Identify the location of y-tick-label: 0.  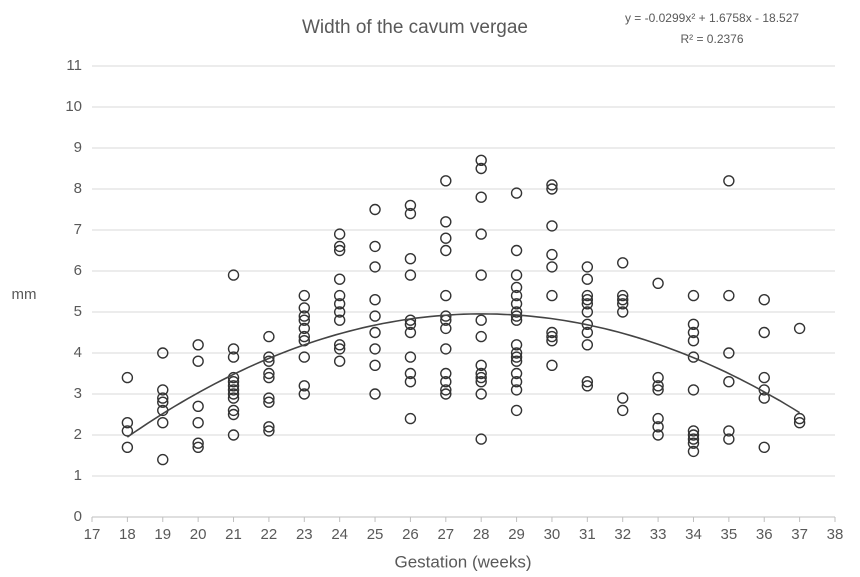
(78, 516).